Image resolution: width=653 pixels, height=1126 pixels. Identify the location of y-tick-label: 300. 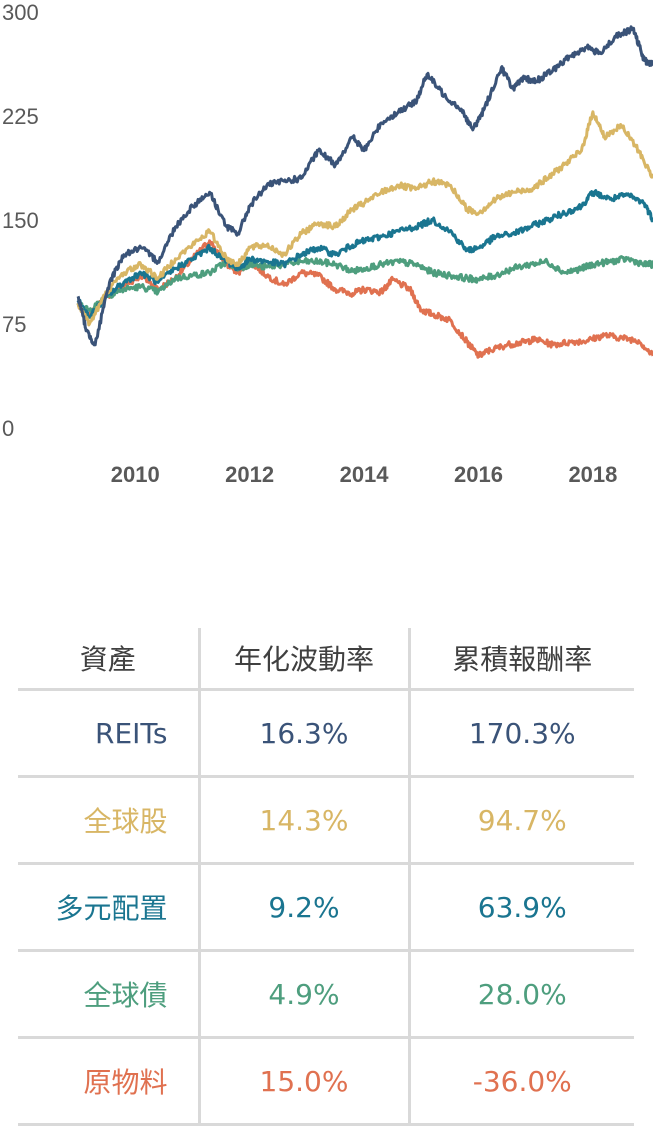
(20, 12).